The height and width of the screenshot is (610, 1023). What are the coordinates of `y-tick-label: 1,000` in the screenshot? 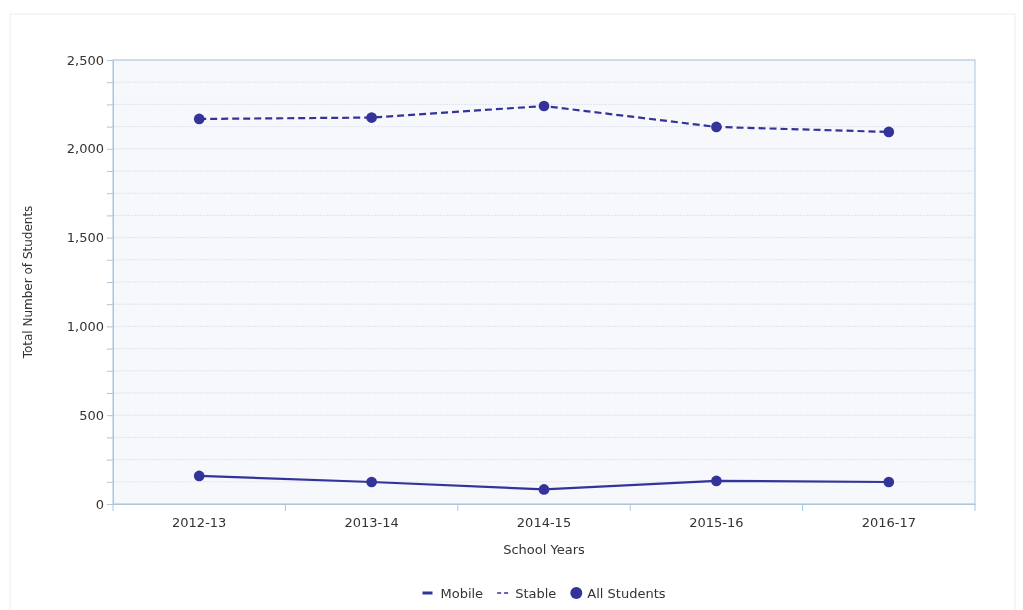 It's located at (85, 327).